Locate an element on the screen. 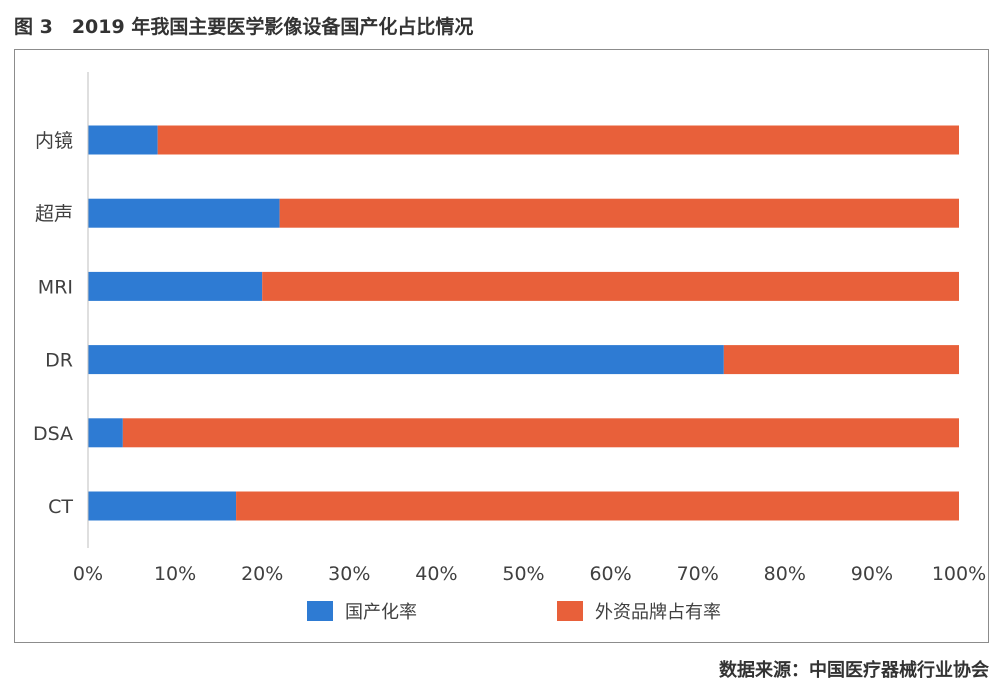 The width and height of the screenshot is (1005, 700). x-tick-label-4: 40% is located at coordinates (436, 574).